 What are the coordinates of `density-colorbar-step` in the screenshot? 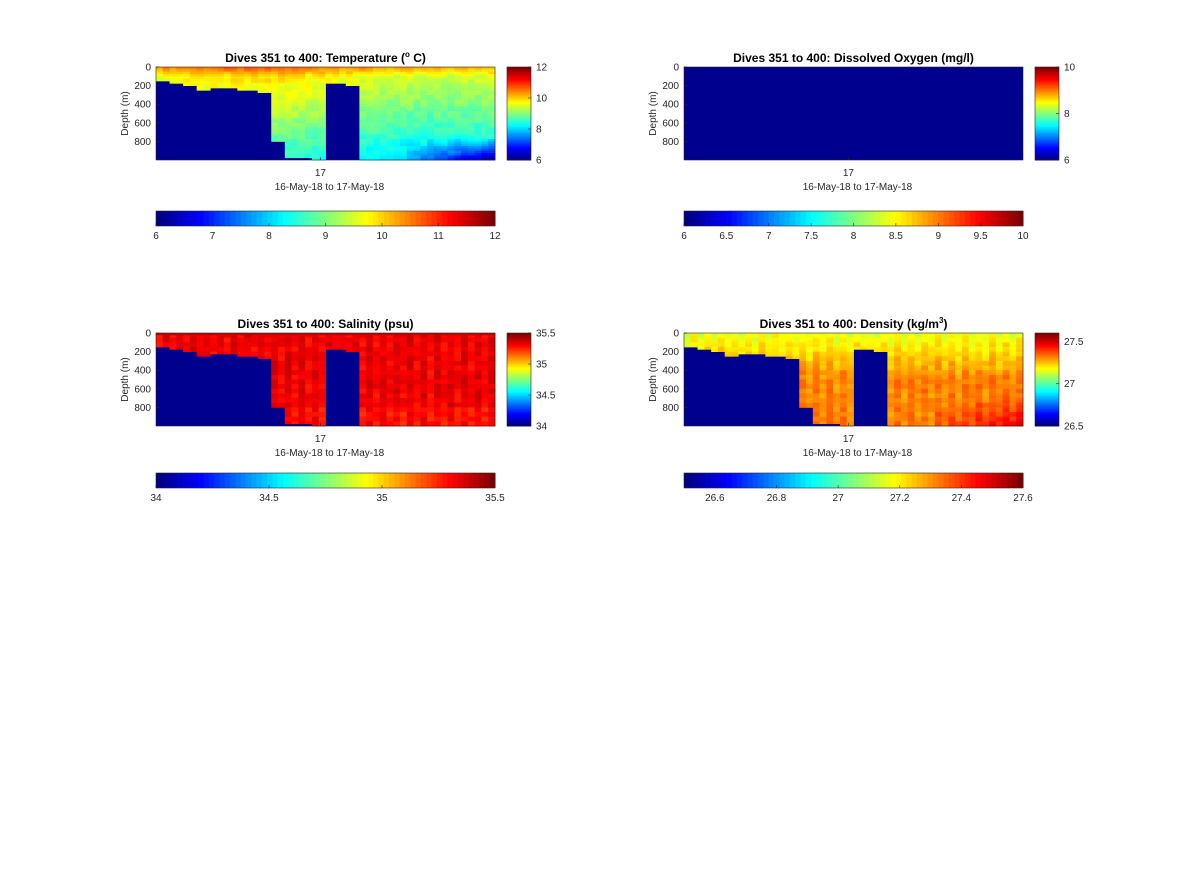 It's located at (1047, 364).